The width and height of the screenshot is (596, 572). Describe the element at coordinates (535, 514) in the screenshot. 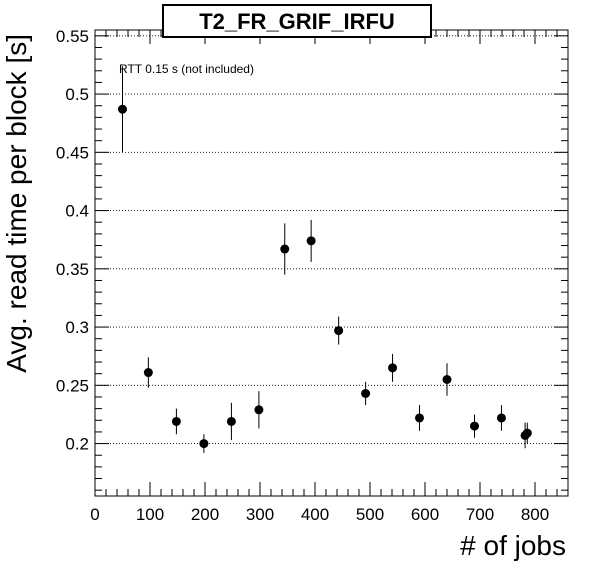

I see `x-tick-label: 800` at that location.